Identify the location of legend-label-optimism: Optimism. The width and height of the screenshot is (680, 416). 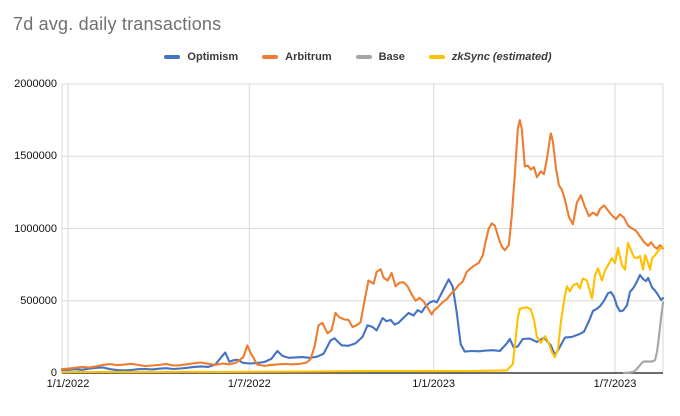
(213, 57).